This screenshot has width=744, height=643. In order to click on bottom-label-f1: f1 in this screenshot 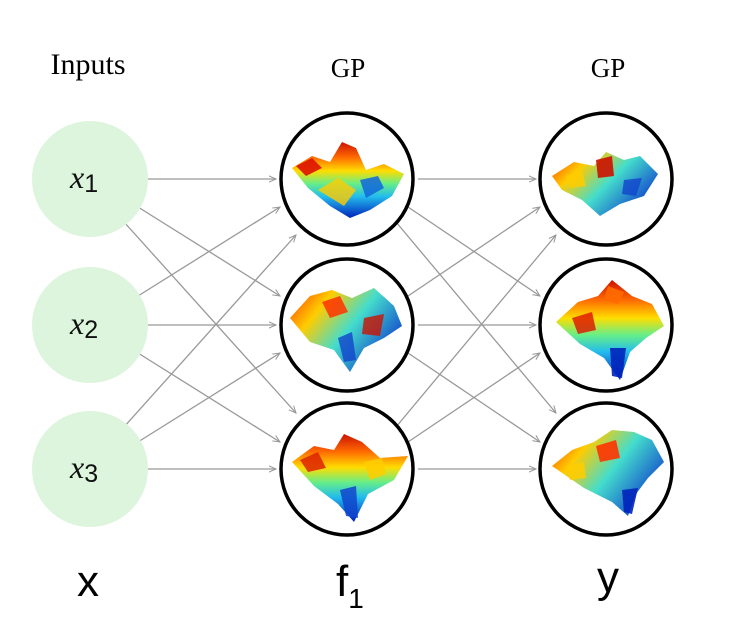, I will do `click(350, 585)`.